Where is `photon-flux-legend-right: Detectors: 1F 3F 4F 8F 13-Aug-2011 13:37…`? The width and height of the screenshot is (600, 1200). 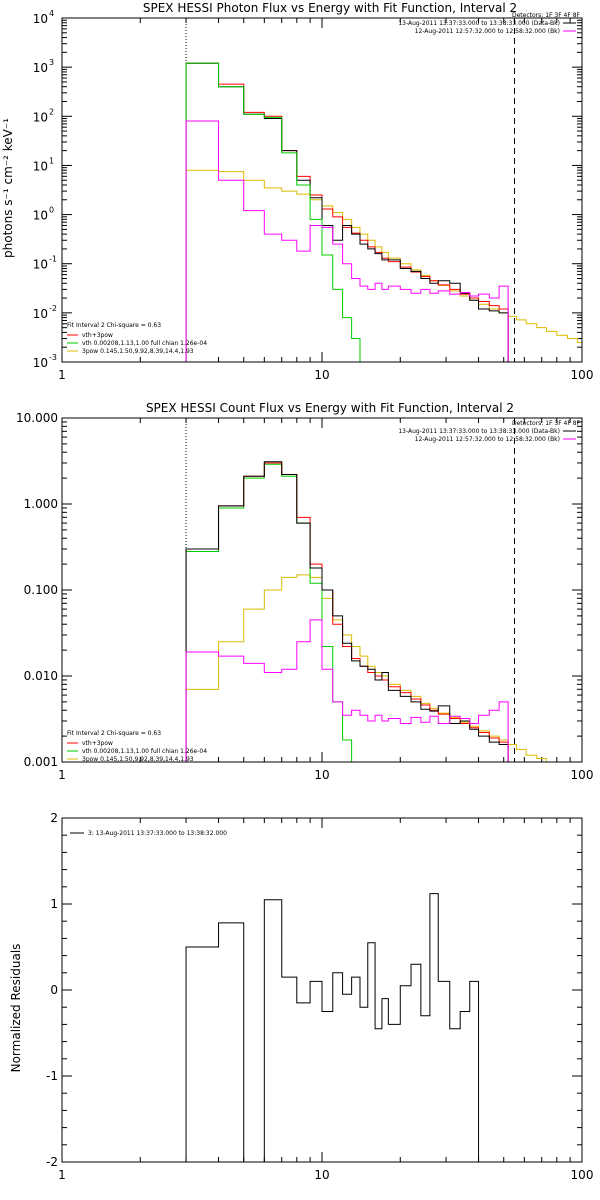 photon-flux-legend-right: Detectors: 1F 3F 4F 8F 13-Aug-2011 13:37… is located at coordinates (489, 23).